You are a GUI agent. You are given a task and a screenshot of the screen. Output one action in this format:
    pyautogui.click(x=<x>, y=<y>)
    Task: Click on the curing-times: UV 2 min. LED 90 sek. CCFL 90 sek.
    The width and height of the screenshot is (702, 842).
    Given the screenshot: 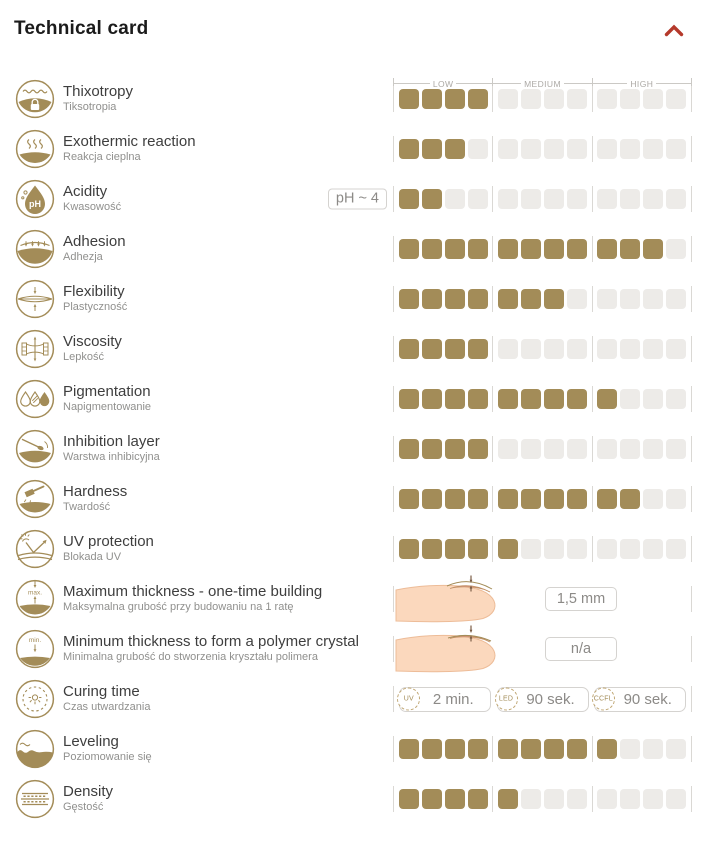 What is the action you would take?
    pyautogui.click(x=542, y=699)
    